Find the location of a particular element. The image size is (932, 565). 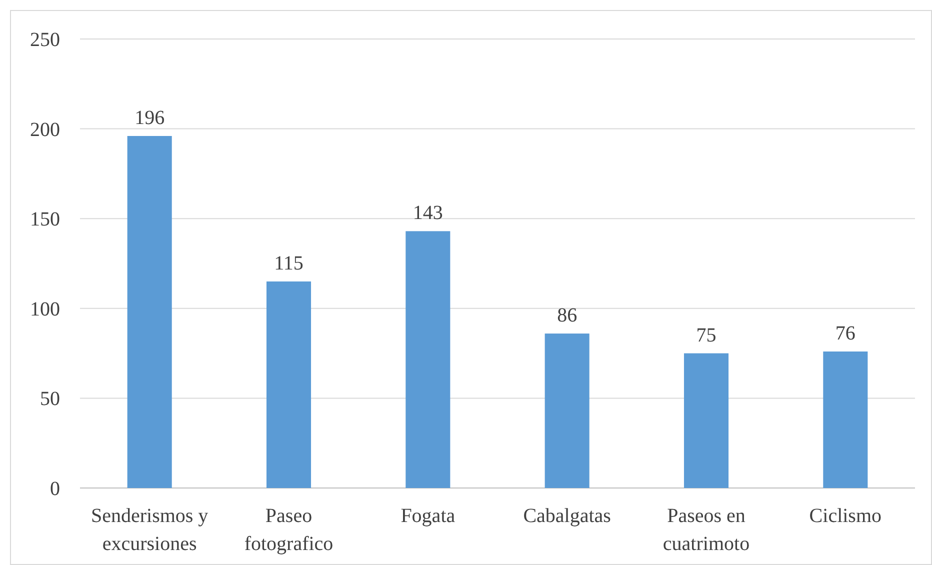

data-label: 76 is located at coordinates (845, 333).